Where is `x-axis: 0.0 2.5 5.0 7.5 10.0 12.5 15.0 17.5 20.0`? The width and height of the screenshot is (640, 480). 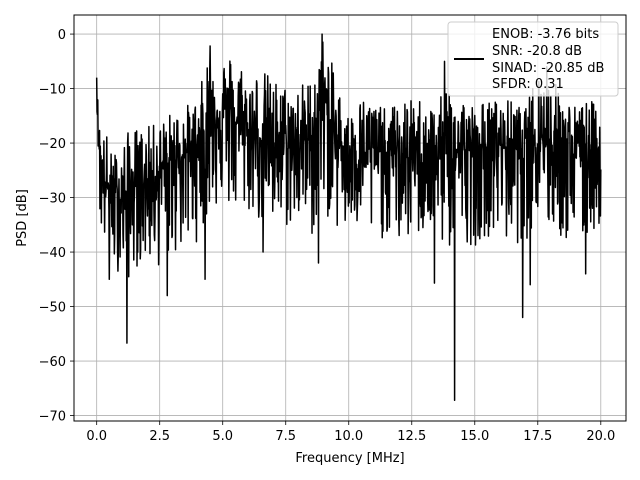
x-axis: 0.0 2.5 5.0 7.5 10.0 12.5 15.0 17.5 20.0 is located at coordinates (350, 432).